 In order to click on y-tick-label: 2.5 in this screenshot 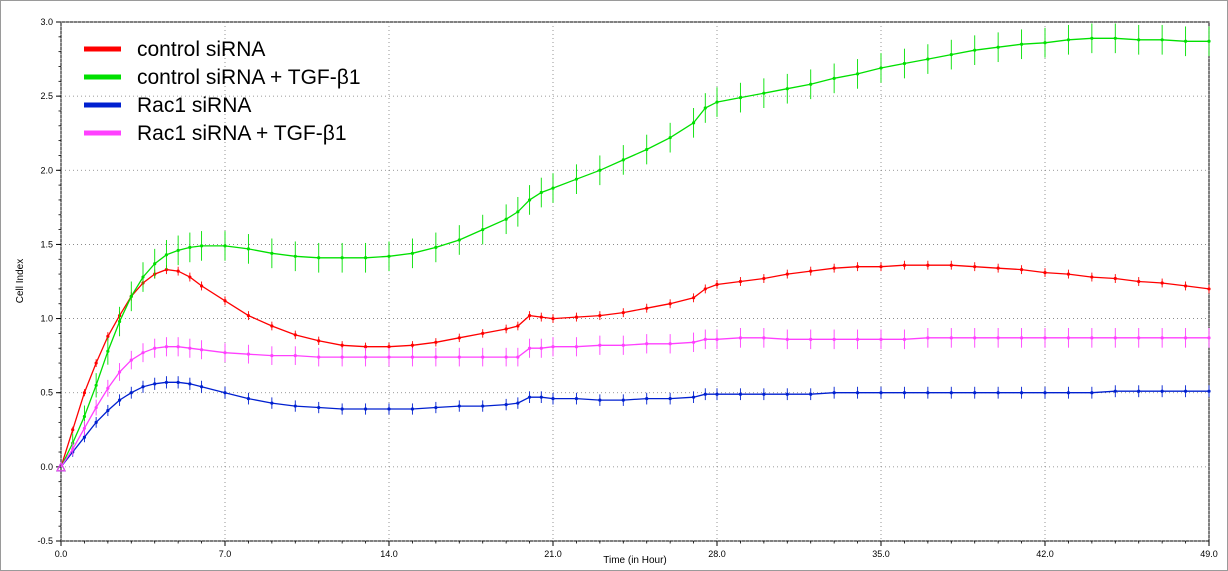, I will do `click(46, 96)`.